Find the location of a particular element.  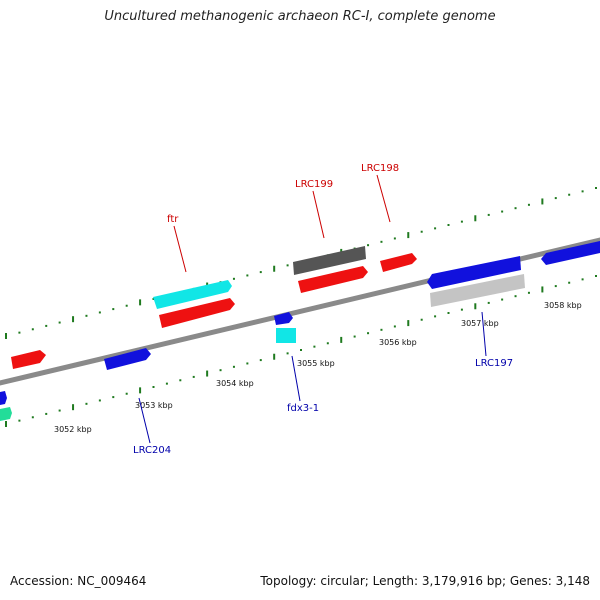

scale-label: 3052 kbp is located at coordinates (73, 429).